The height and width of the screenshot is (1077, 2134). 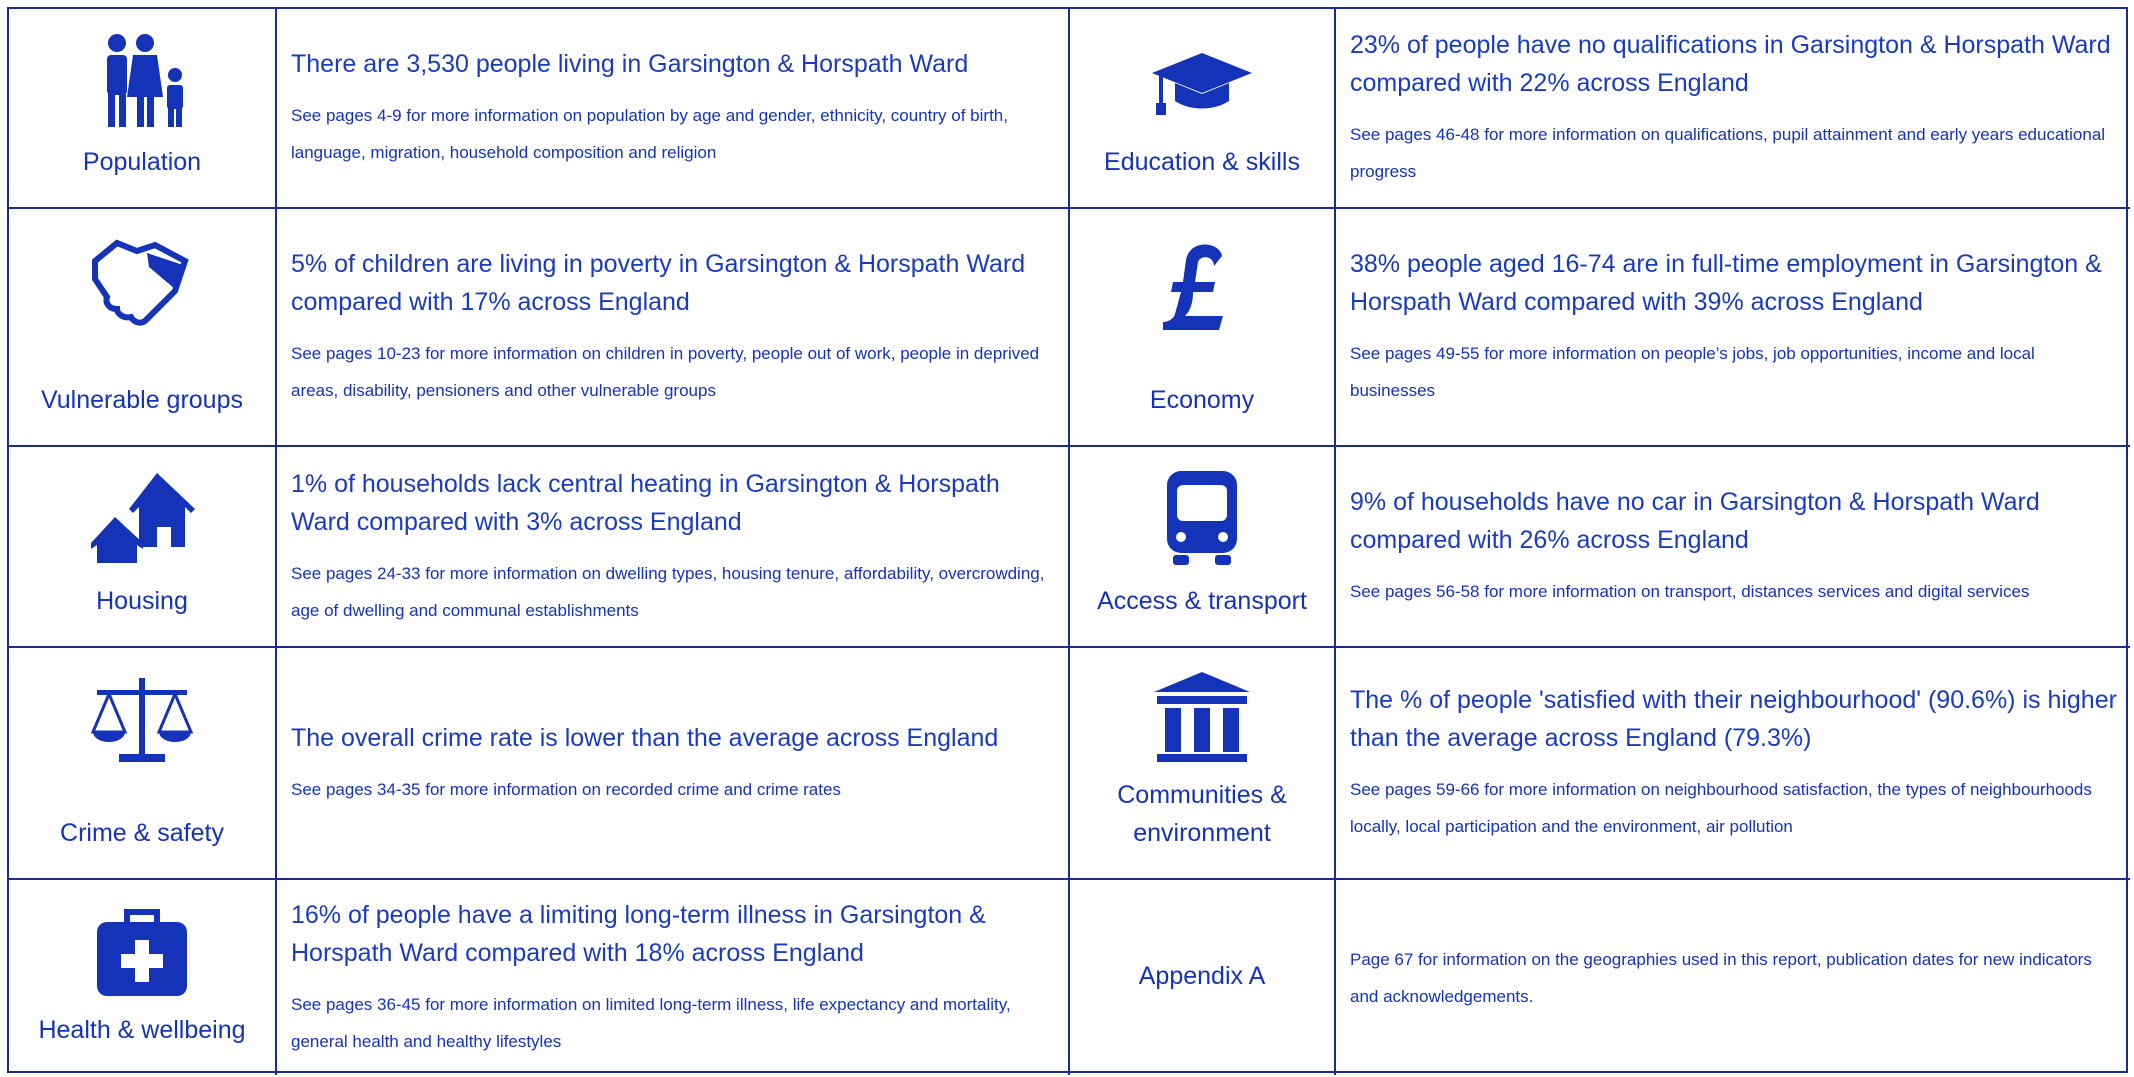 What do you see at coordinates (1202, 400) in the screenshot?
I see `topic-label: Economy` at bounding box center [1202, 400].